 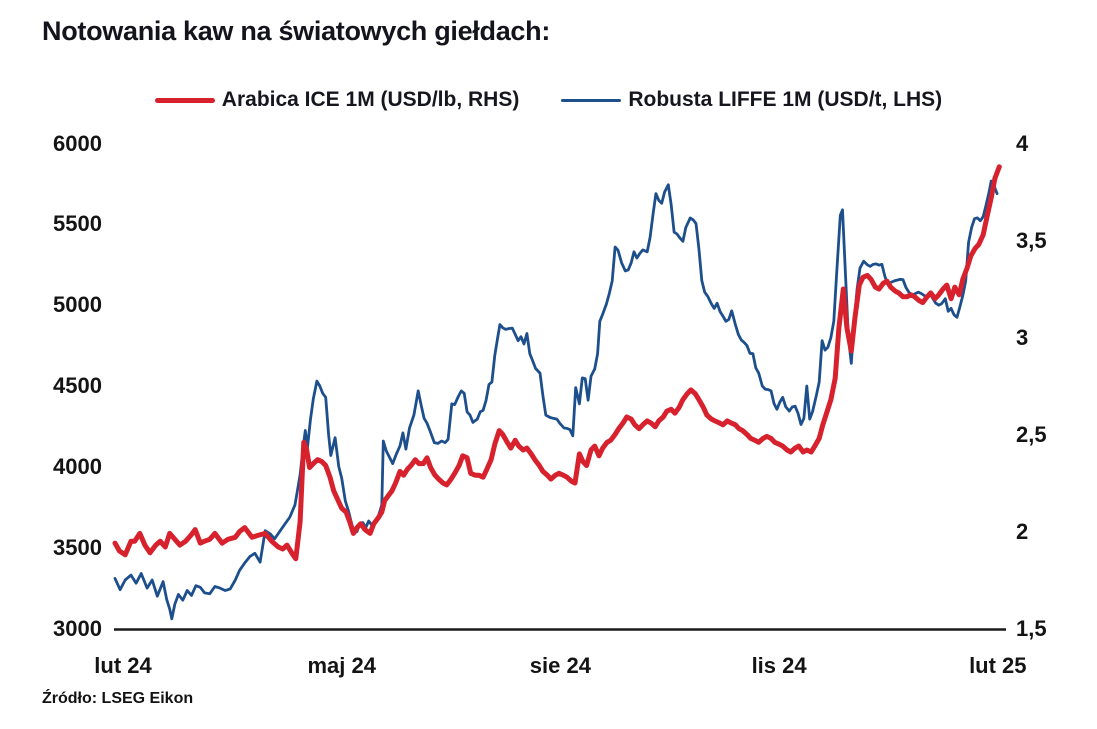 What do you see at coordinates (1022, 337) in the screenshot?
I see `right-axis-tick: 3` at bounding box center [1022, 337].